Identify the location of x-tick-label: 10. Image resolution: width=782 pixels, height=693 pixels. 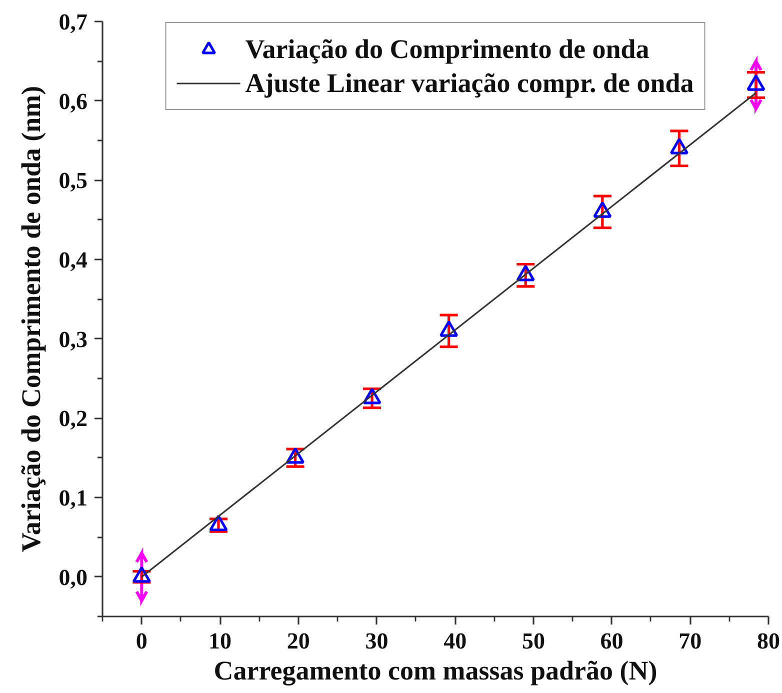
(220, 641).